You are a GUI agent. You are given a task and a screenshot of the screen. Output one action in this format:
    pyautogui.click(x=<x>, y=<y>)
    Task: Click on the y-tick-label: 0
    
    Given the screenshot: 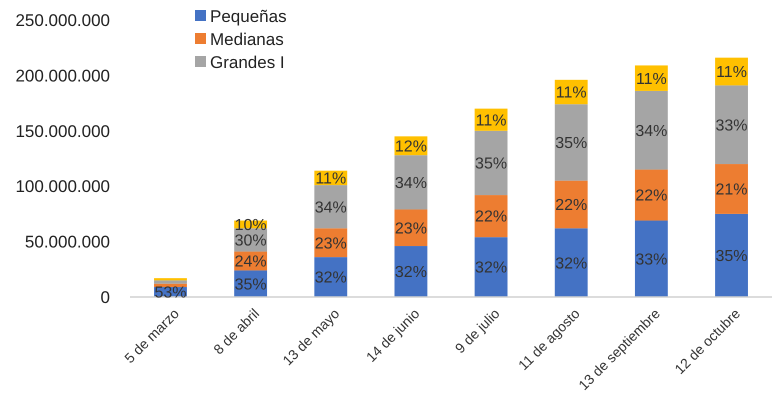 What is the action you would take?
    pyautogui.click(x=105, y=297)
    